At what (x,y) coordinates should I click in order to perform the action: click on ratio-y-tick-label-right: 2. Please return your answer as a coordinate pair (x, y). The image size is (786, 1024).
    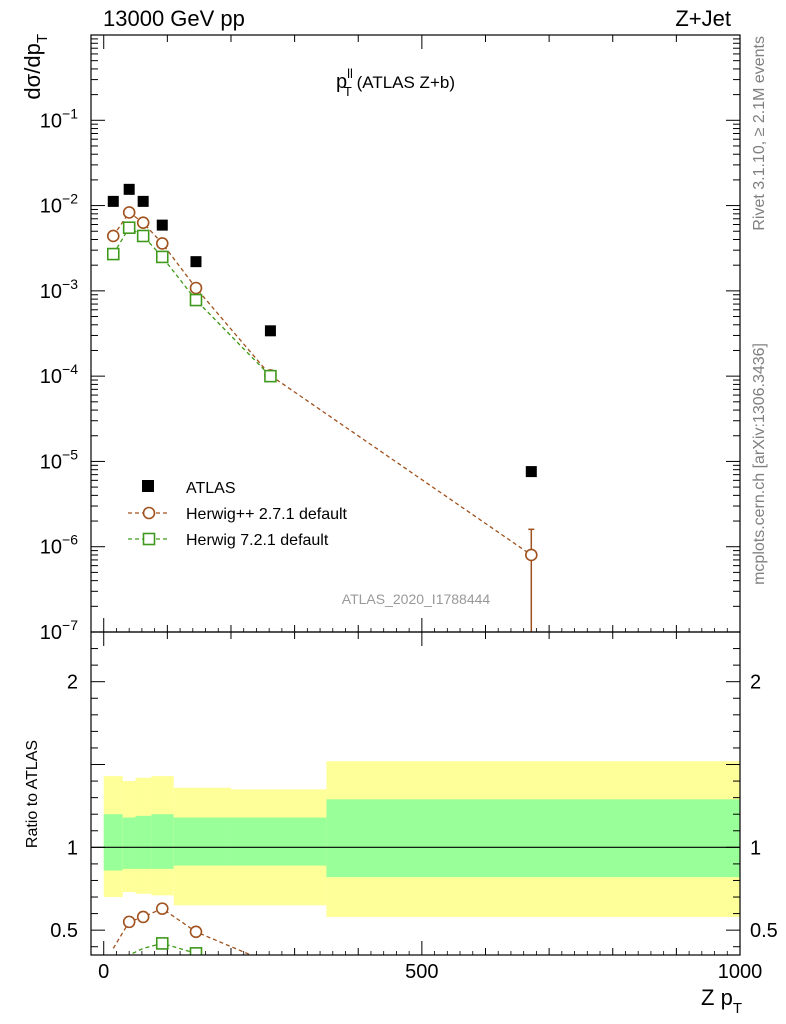
    Looking at the image, I should click on (755, 683).